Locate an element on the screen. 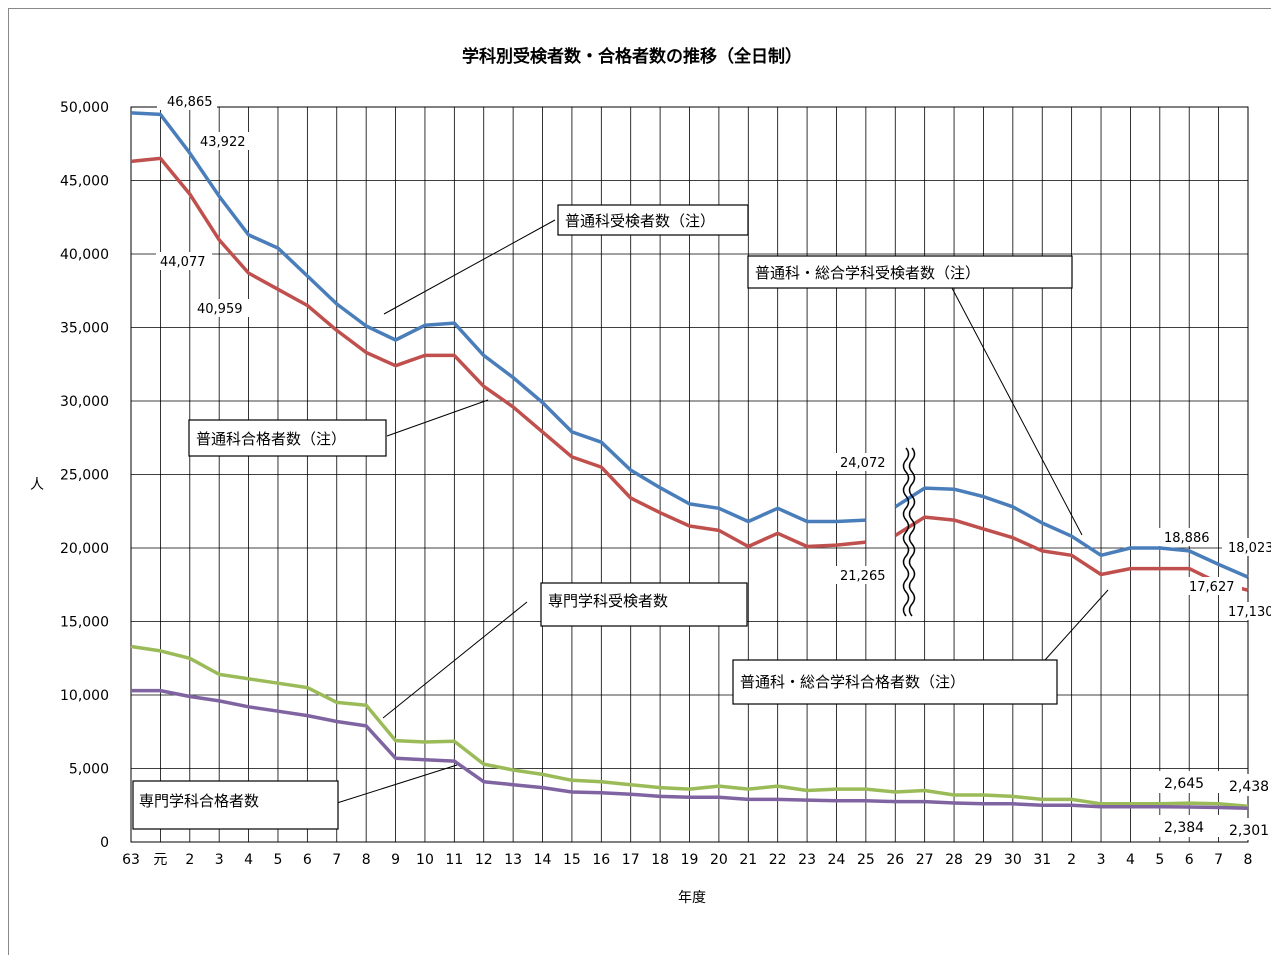 The image size is (1271, 955). y-axis-label: 人 is located at coordinates (37, 485).